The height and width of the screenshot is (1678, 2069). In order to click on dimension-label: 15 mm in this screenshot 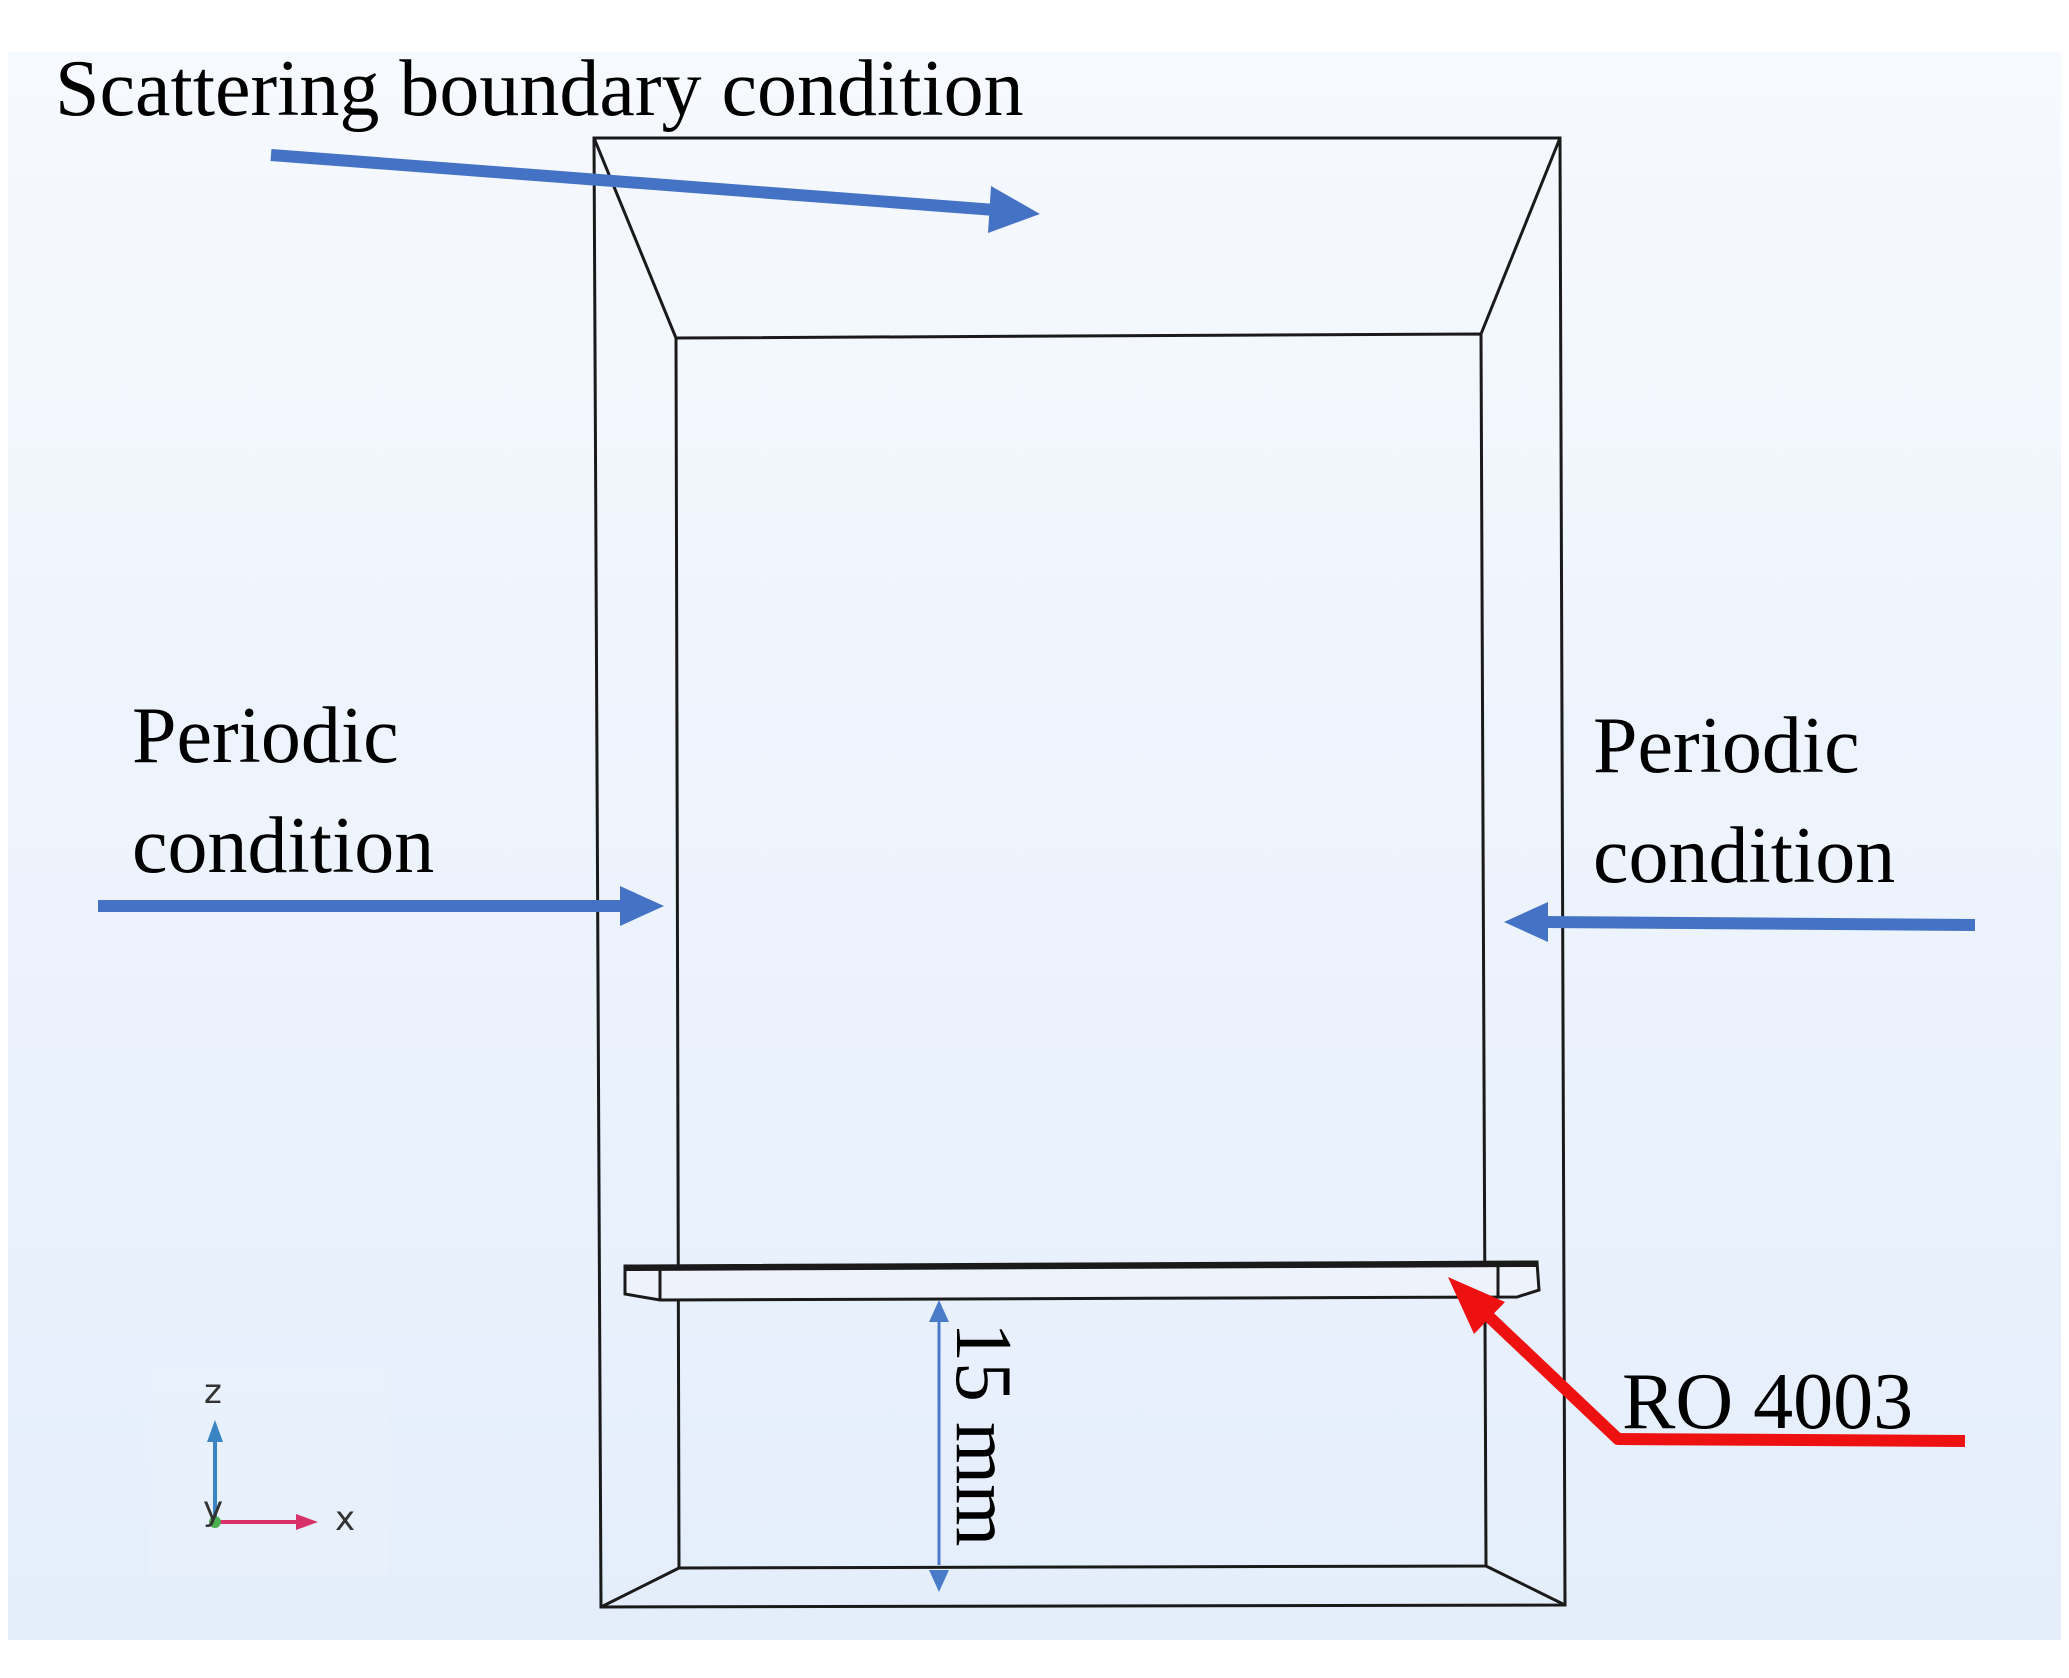, I will do `click(983, 1434)`.